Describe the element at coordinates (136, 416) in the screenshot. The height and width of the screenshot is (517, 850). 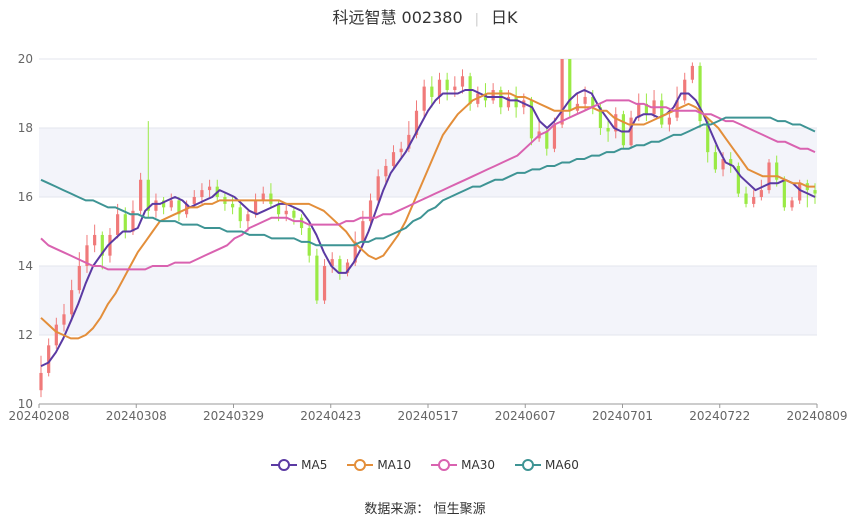
I see `x-tick-label: 20240308` at that location.